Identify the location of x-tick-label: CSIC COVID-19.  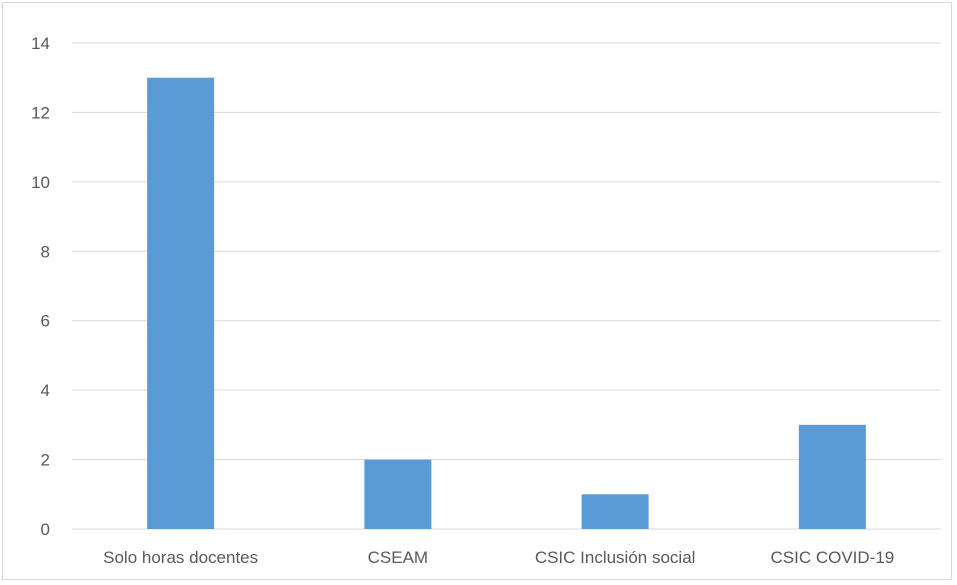
(833, 557).